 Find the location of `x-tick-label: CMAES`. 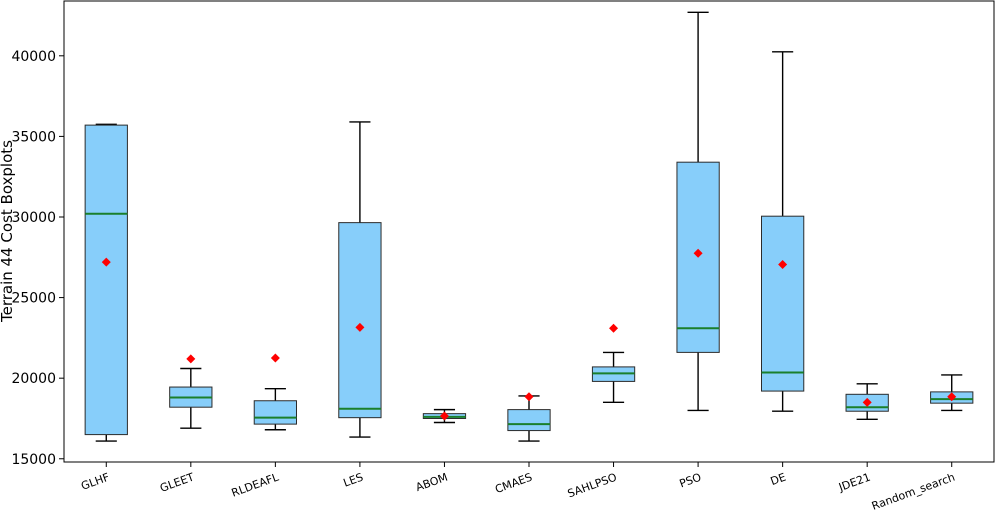

x-tick-label: CMAES is located at coordinates (513, 483).